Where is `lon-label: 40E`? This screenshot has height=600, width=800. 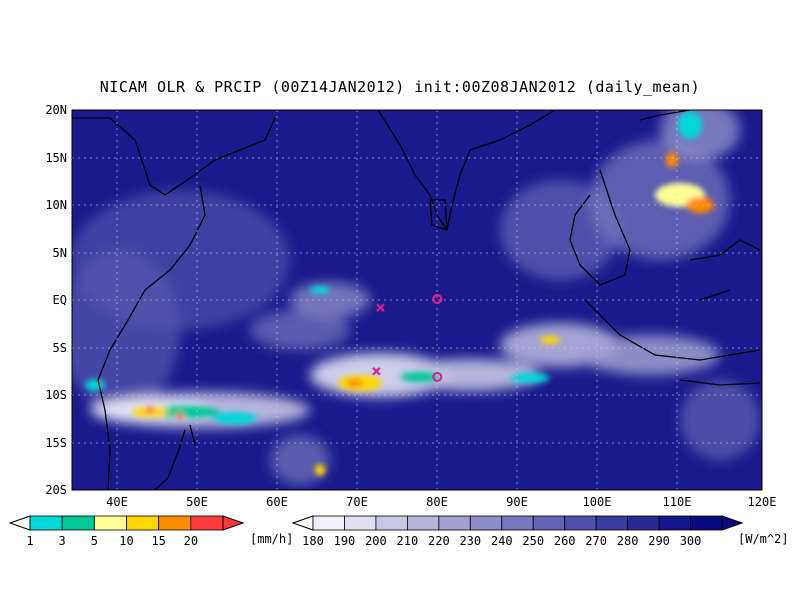 lon-label: 40E is located at coordinates (117, 502).